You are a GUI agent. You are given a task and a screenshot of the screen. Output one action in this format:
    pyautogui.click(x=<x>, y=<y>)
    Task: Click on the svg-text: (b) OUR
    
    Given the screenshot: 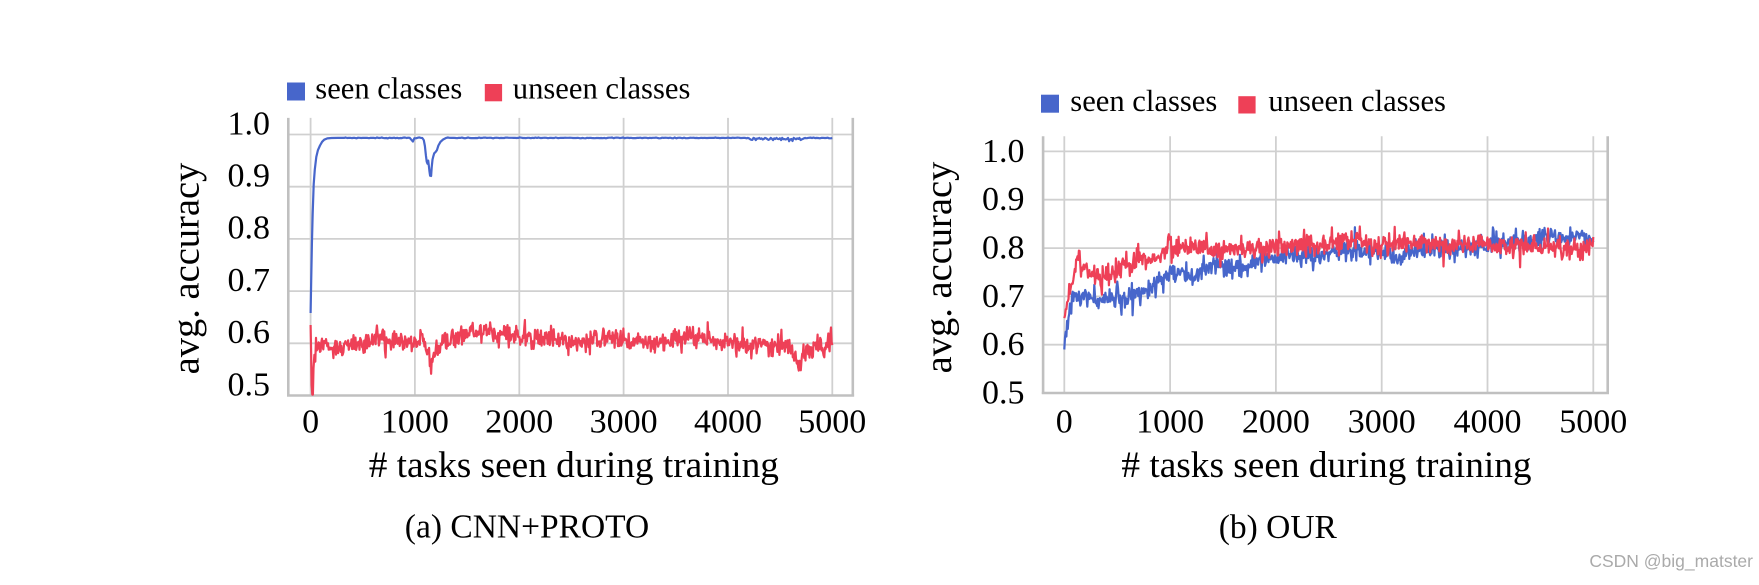 What is the action you would take?
    pyautogui.click(x=1278, y=527)
    